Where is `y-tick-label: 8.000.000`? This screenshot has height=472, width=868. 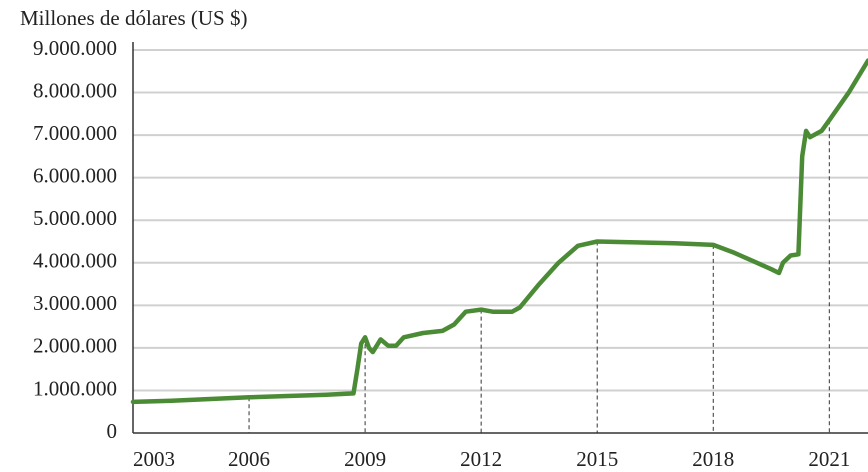
y-tick-label: 8.000.000 is located at coordinates (75, 90).